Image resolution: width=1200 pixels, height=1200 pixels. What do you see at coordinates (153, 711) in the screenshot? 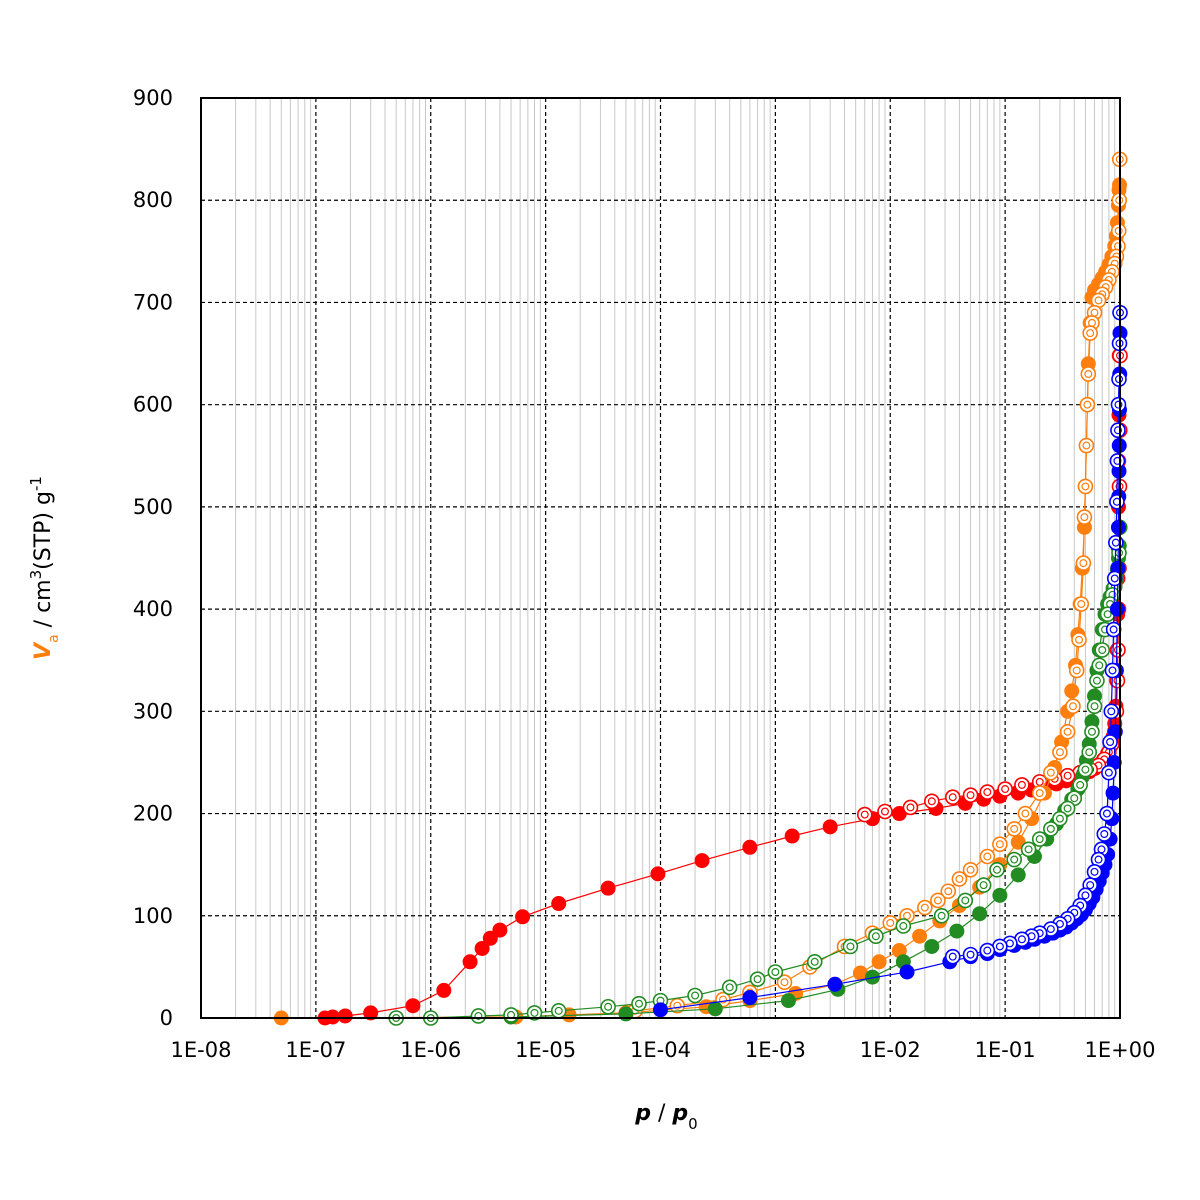
I see `y-tick-label: 300` at bounding box center [153, 711].